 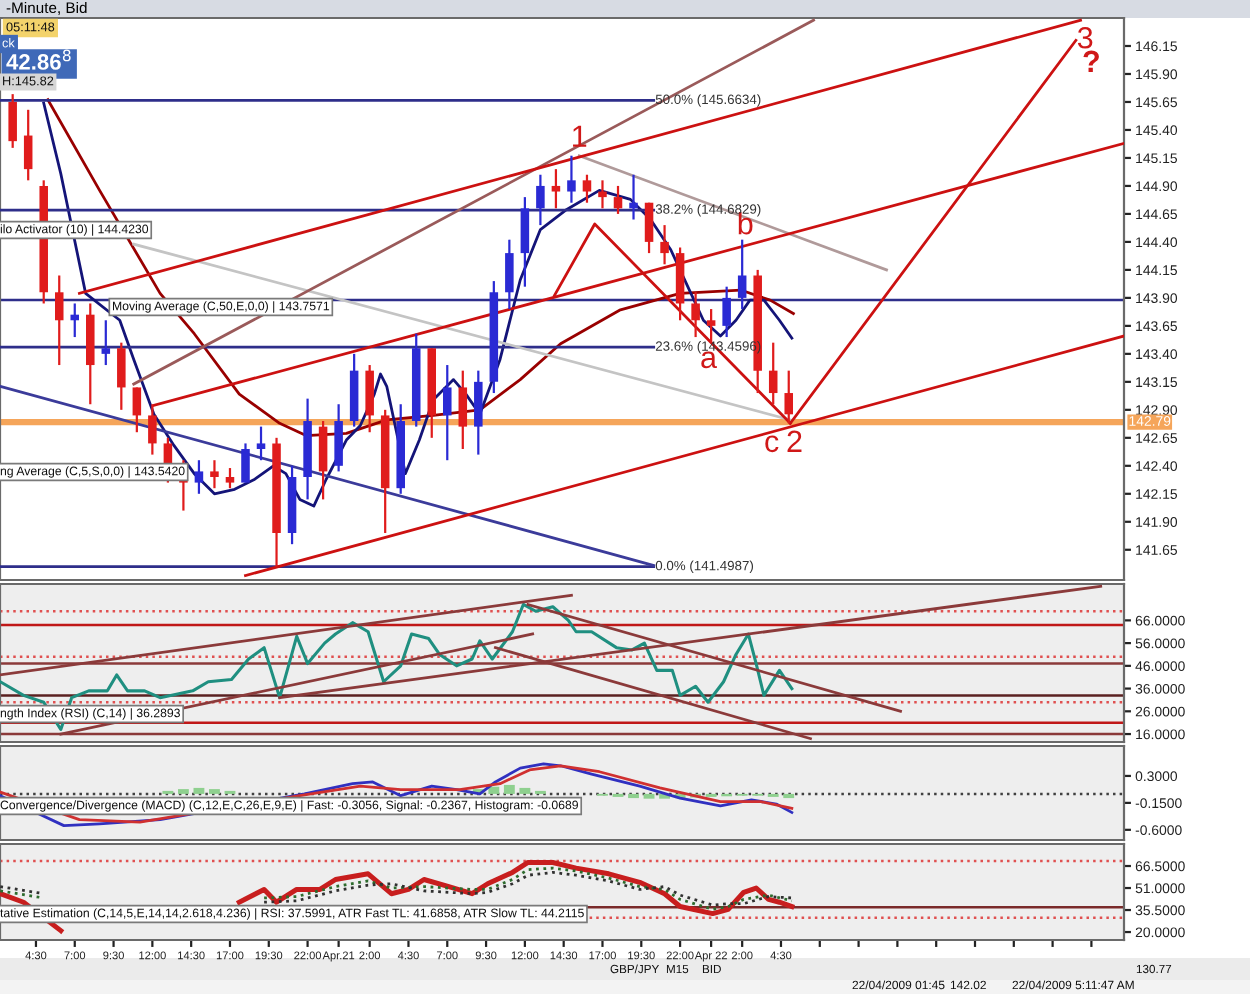 What do you see at coordinates (794, 441) in the screenshot?
I see `annotation: 2` at bounding box center [794, 441].